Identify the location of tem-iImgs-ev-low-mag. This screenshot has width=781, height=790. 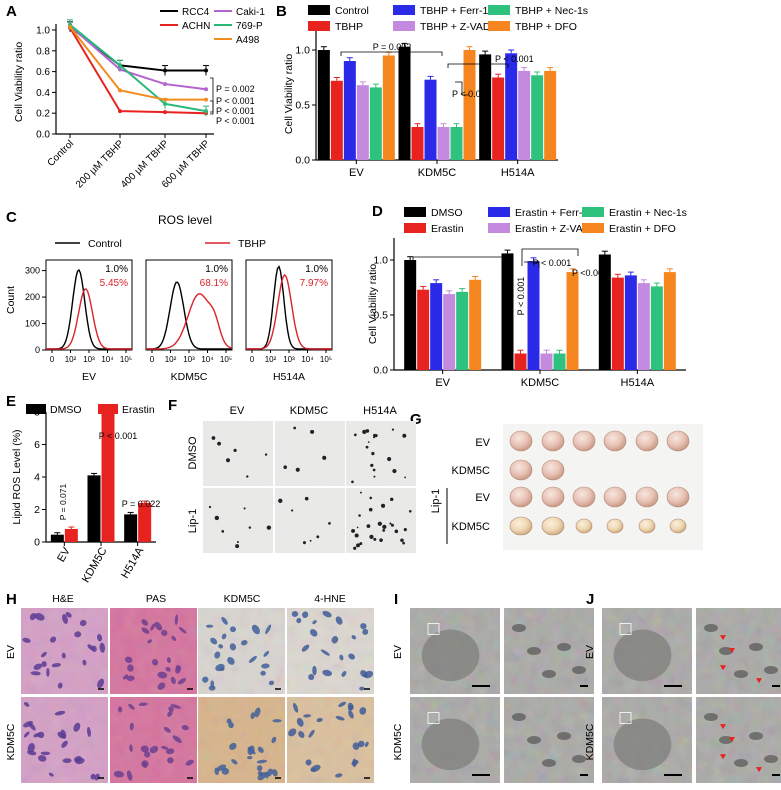
(455, 651).